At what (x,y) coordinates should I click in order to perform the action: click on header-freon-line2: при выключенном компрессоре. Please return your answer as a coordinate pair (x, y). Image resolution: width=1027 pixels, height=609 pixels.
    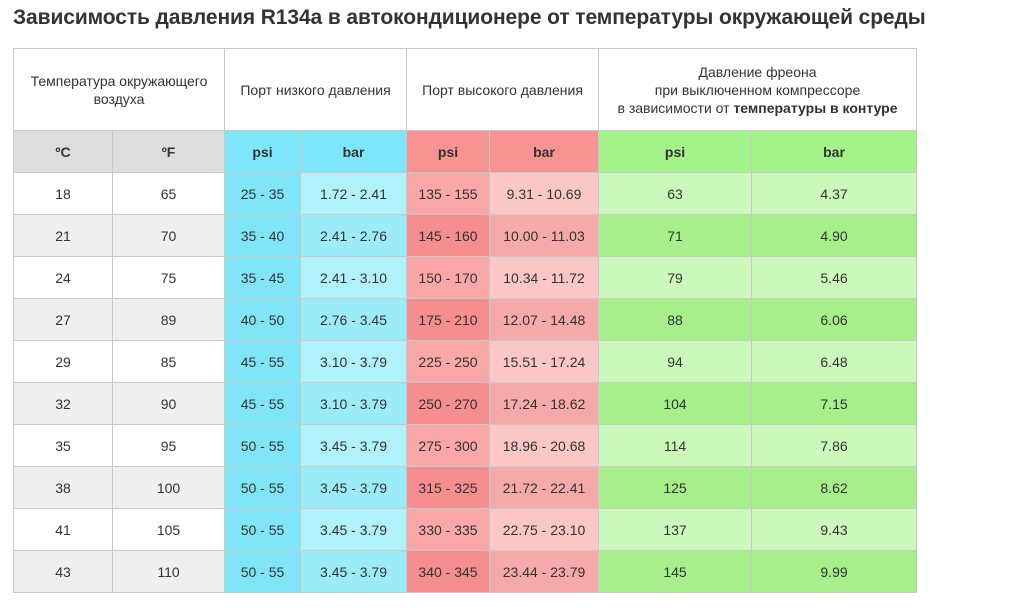
    Looking at the image, I should click on (757, 89).